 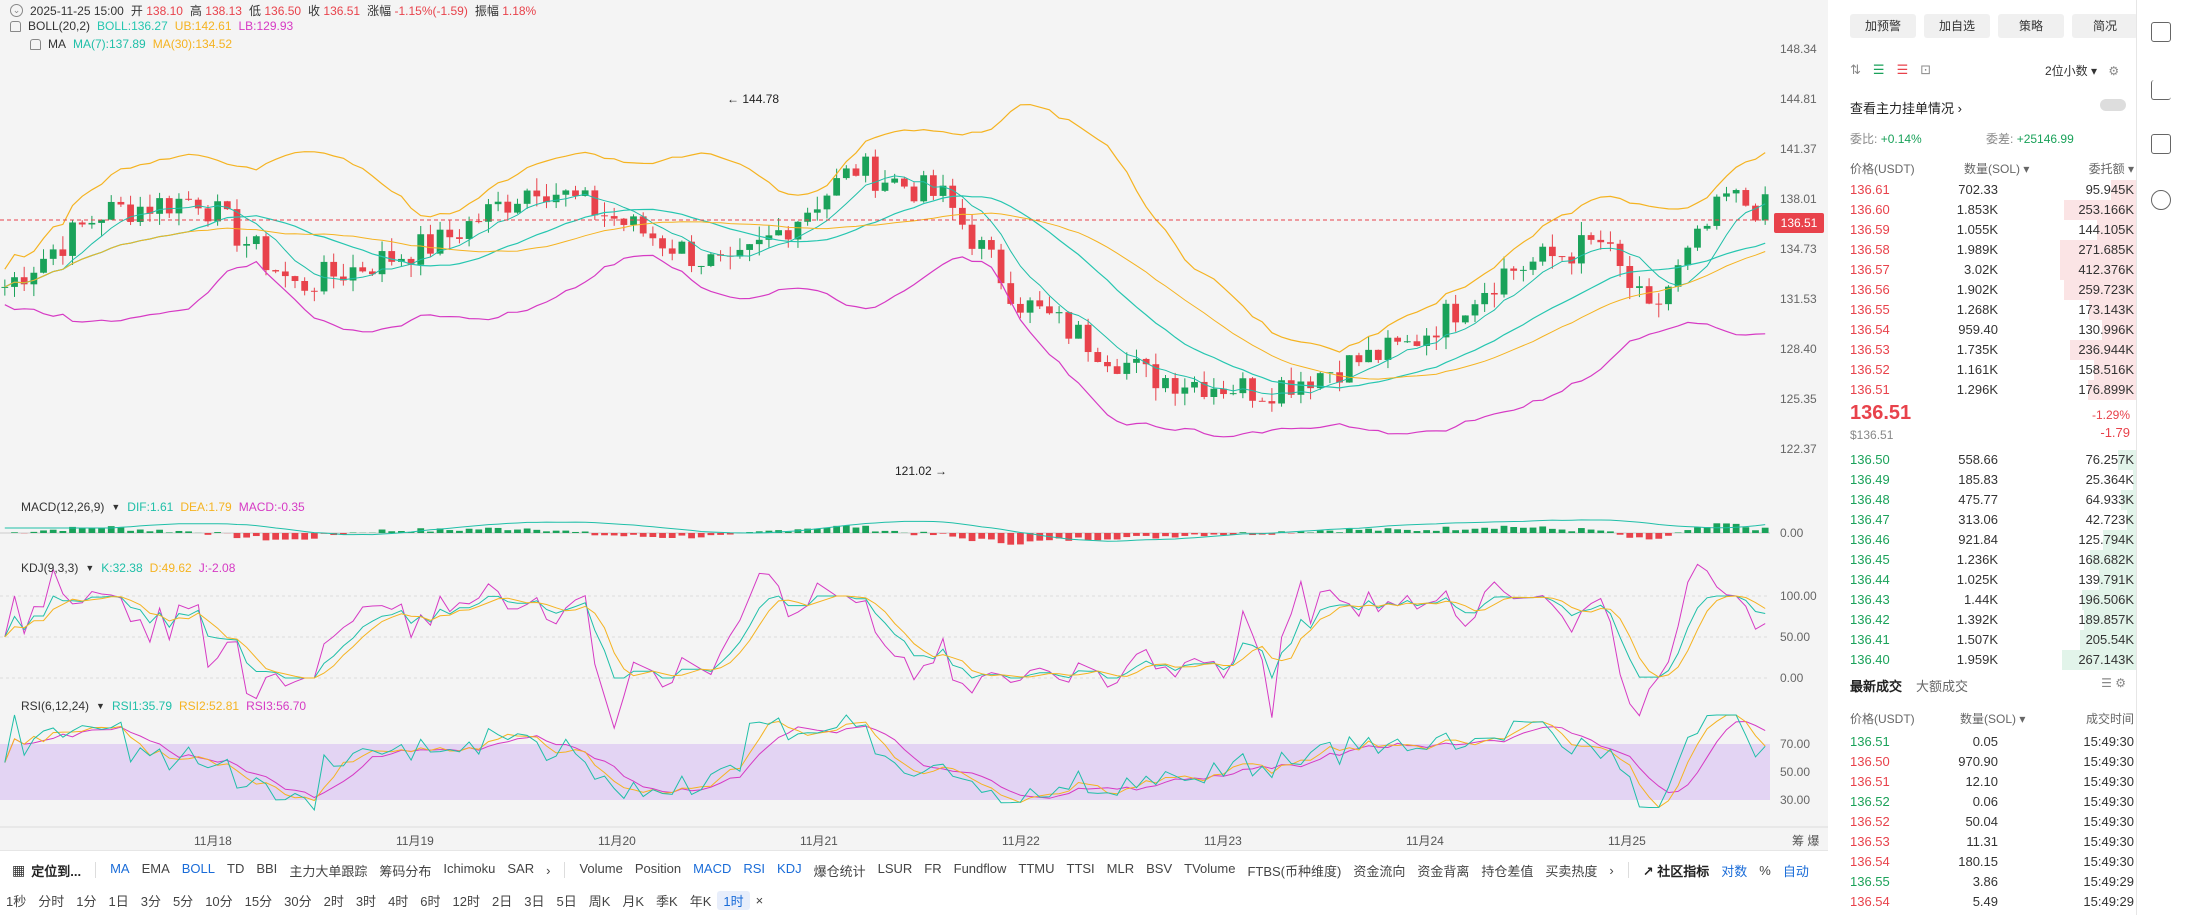 I want to click on sub-indicator-item: LSUR, so click(x=895, y=868).